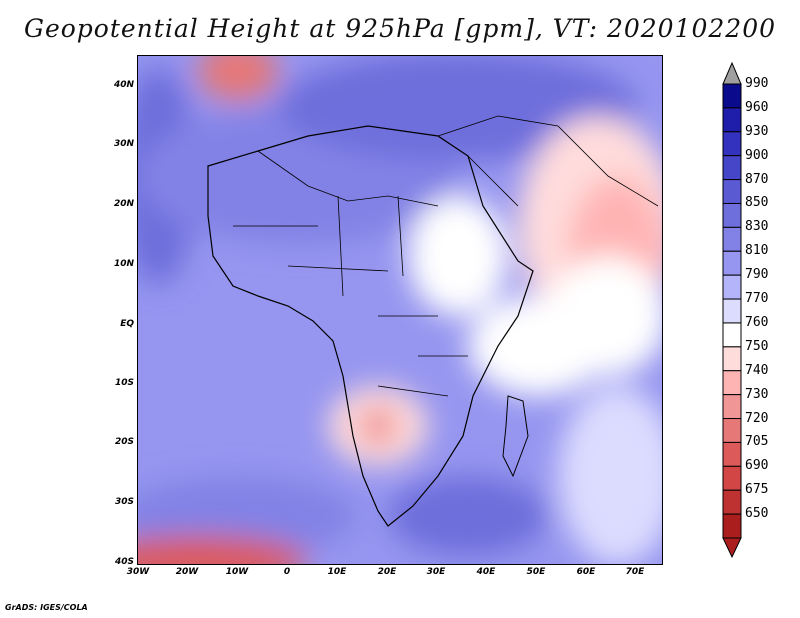  What do you see at coordinates (757, 322) in the screenshot?
I see `colorbar-label: 760` at bounding box center [757, 322].